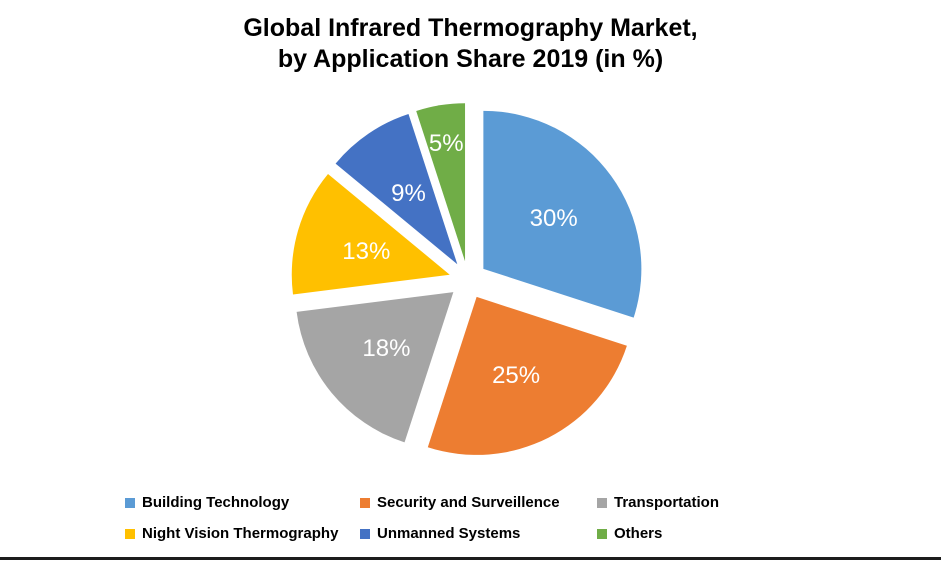 This screenshot has height=565, width=941. What do you see at coordinates (749, 533) in the screenshot?
I see `legend-item-others: Others` at bounding box center [749, 533].